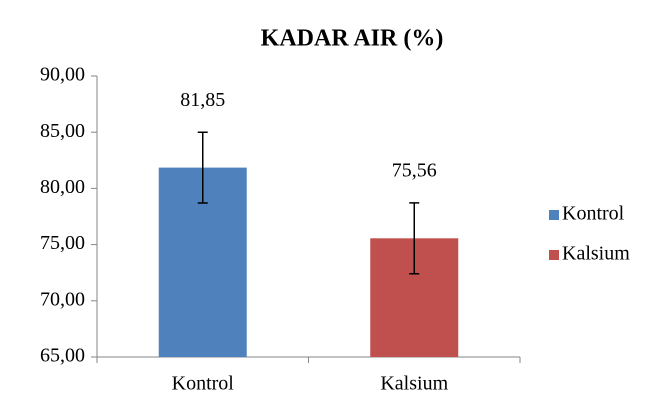  Describe the element at coordinates (203, 384) in the screenshot. I see `x-tick-label: Kontrol` at that location.